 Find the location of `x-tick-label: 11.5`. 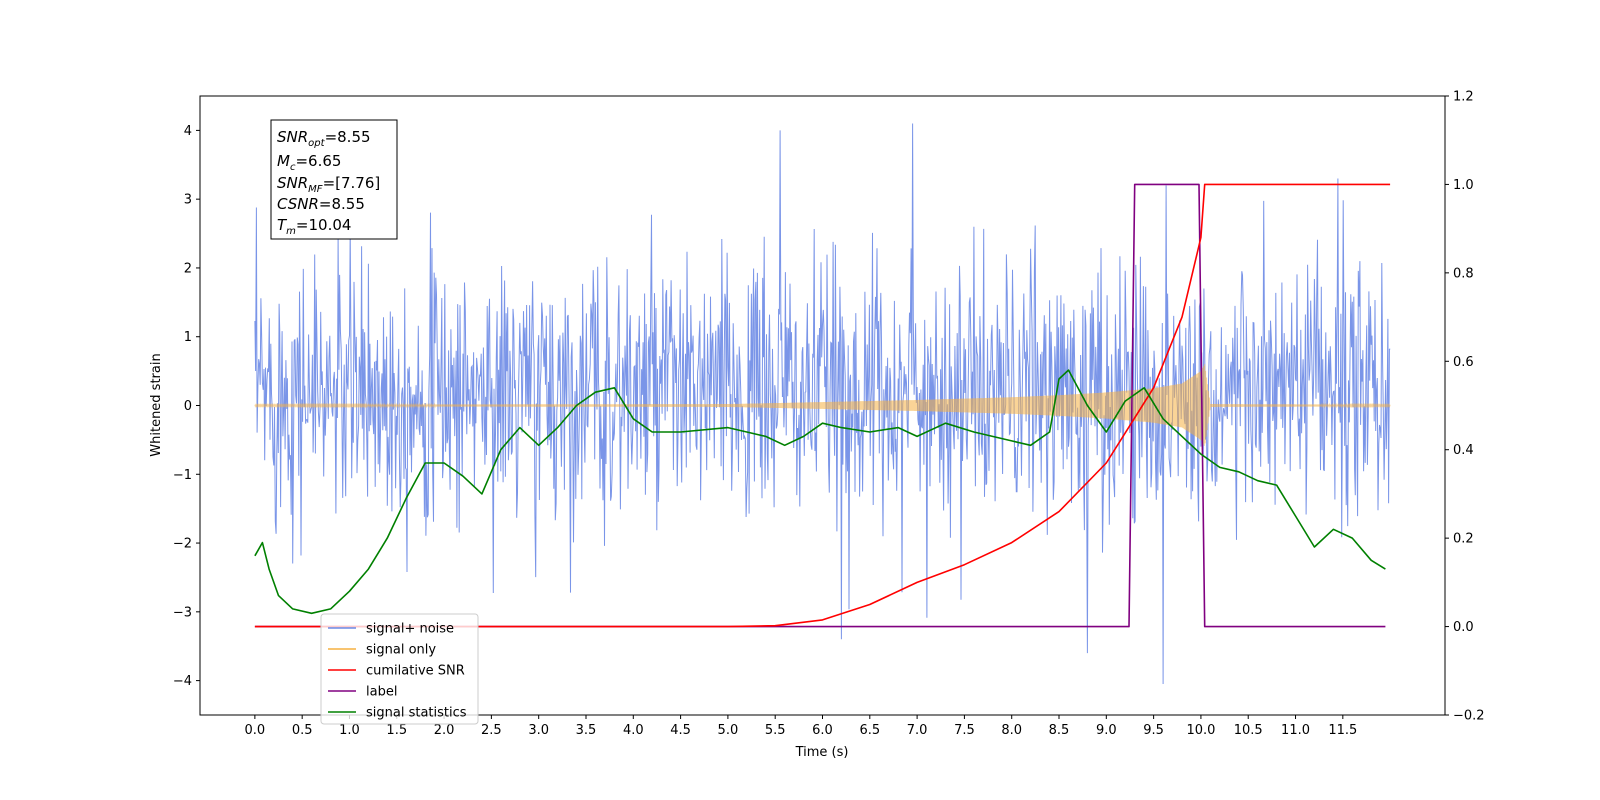

x-tick-label: 11.5 is located at coordinates (1342, 730).